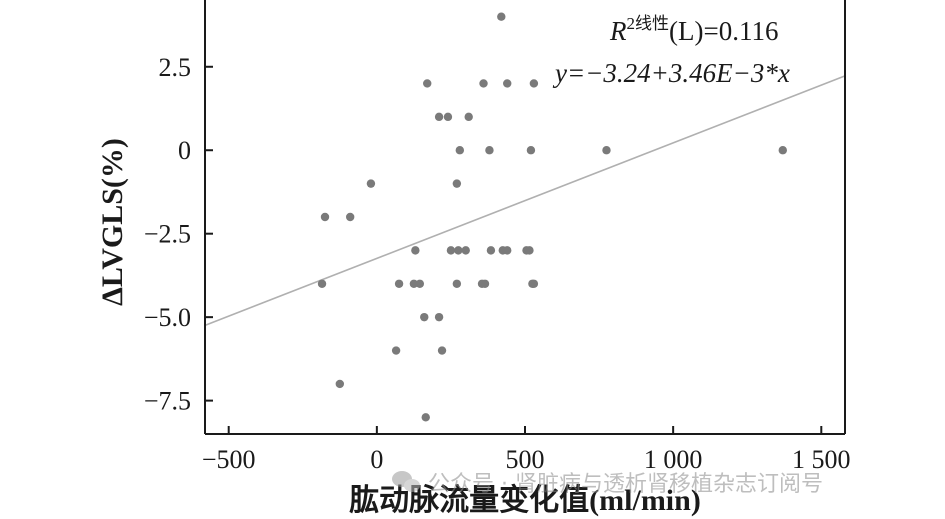 Image resolution: width=945 pixels, height=519 pixels. What do you see at coordinates (175, 67) in the screenshot?
I see `y-tick-label: 2.5` at bounding box center [175, 67].